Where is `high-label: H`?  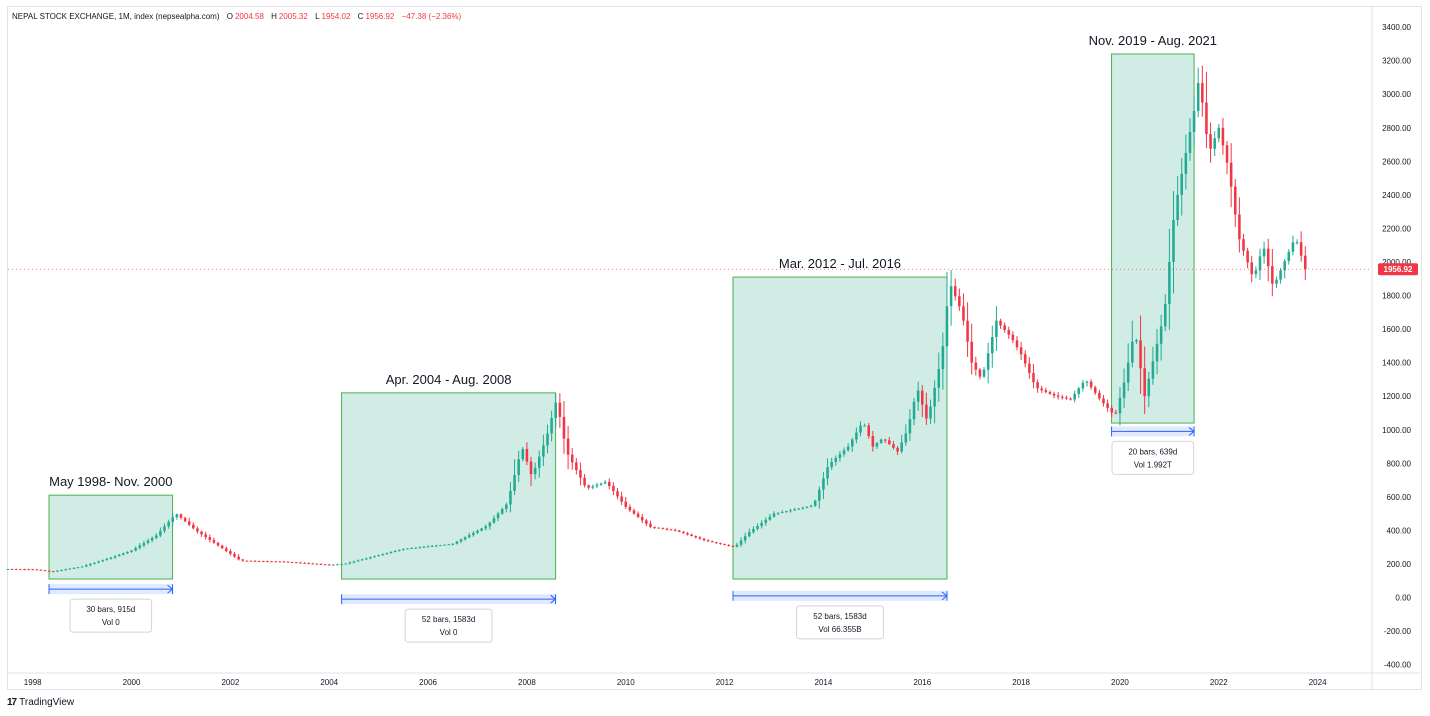 high-label: H is located at coordinates (274, 16).